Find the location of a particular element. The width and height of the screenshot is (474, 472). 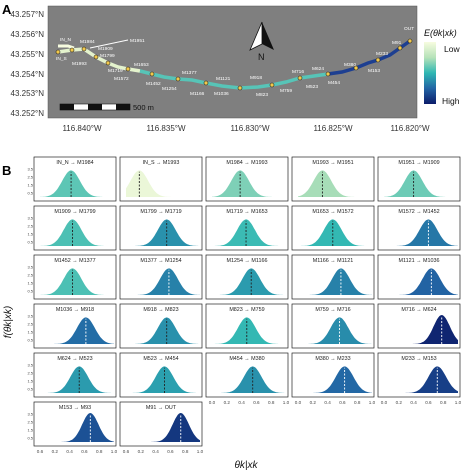

density-panel: IN_N → M1984 0.5 1.5 2.5 3.5 is located at coordinates (72, 179).